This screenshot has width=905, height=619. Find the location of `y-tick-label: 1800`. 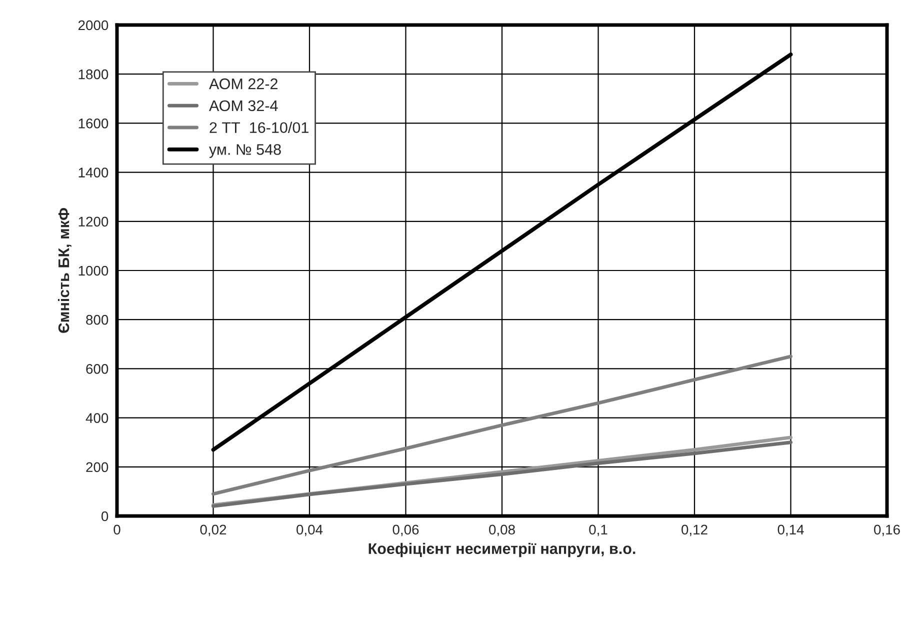

y-tick-label: 1800 is located at coordinates (93, 74).